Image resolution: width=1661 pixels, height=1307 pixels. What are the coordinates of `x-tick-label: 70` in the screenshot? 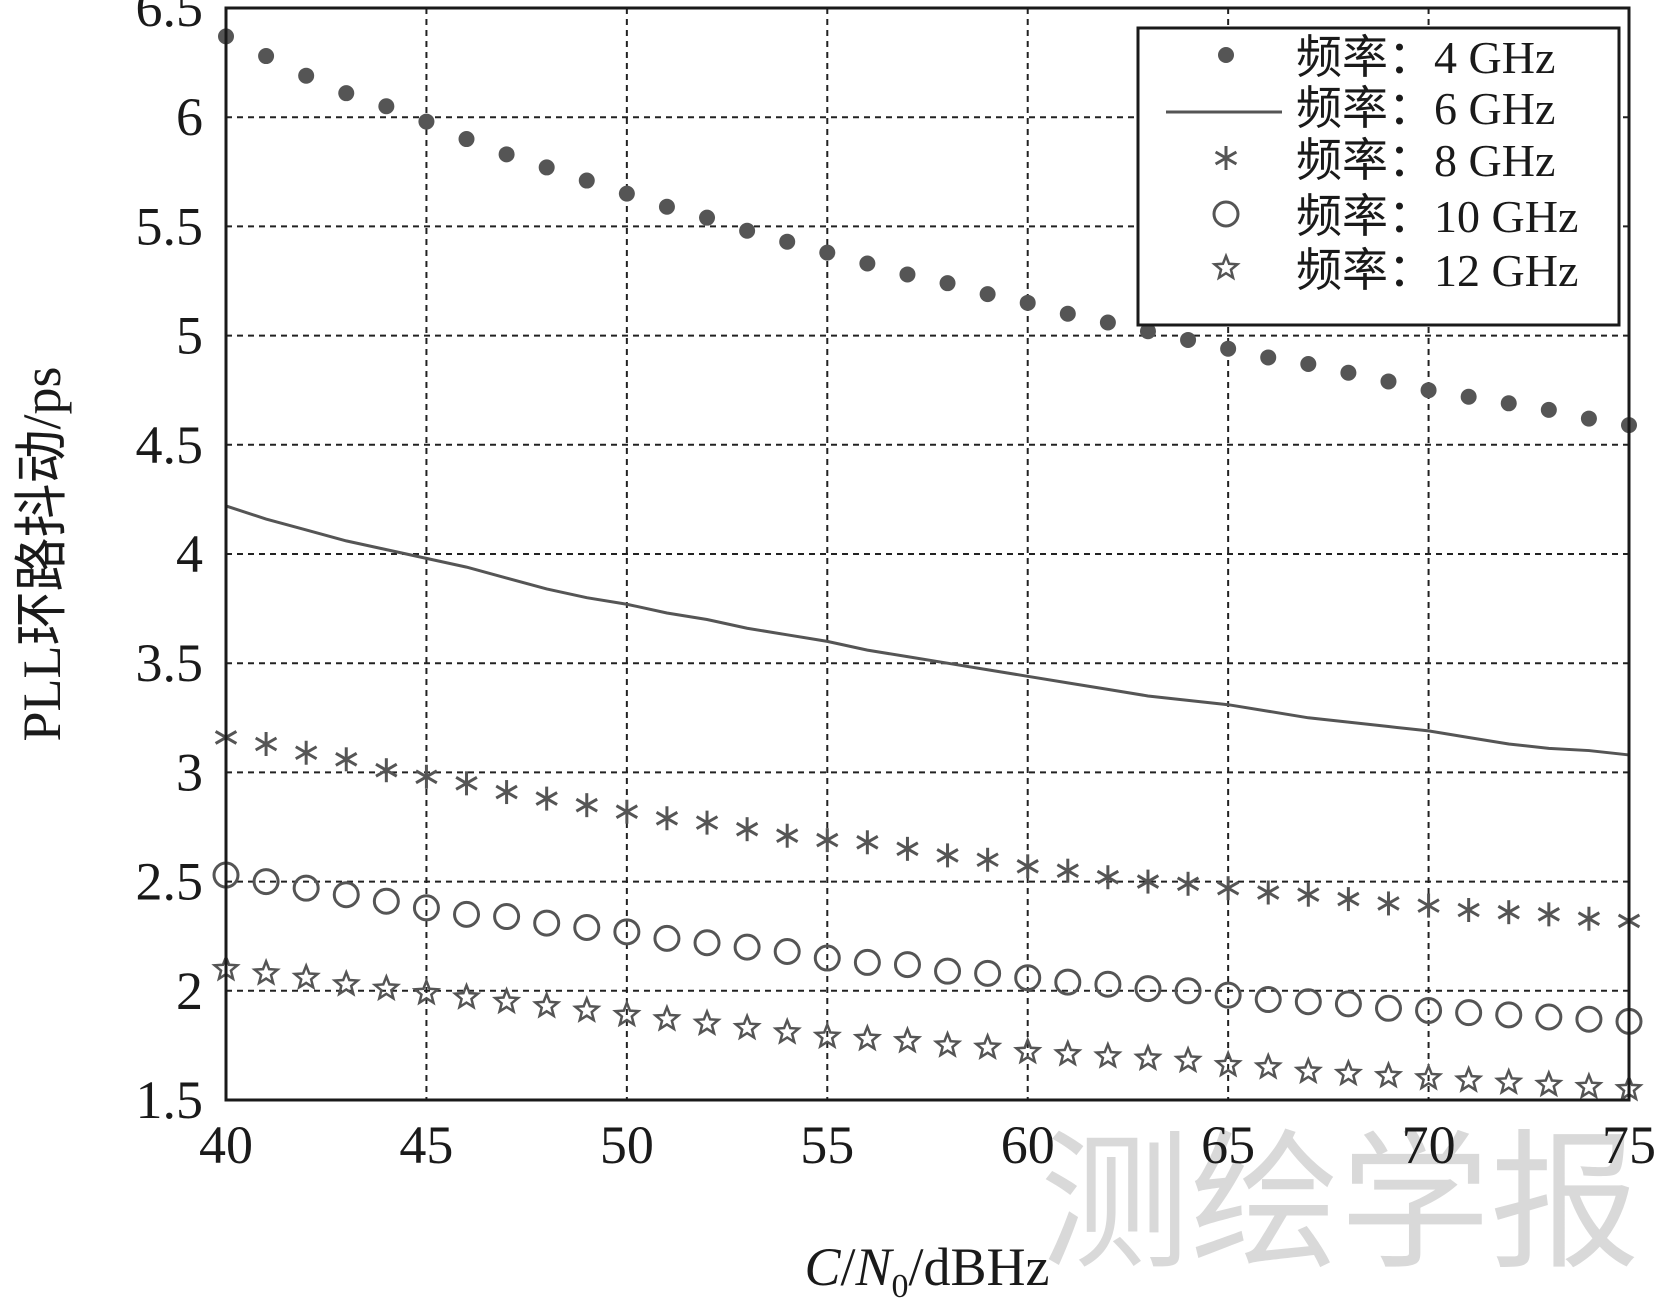 It's located at (1429, 1145).